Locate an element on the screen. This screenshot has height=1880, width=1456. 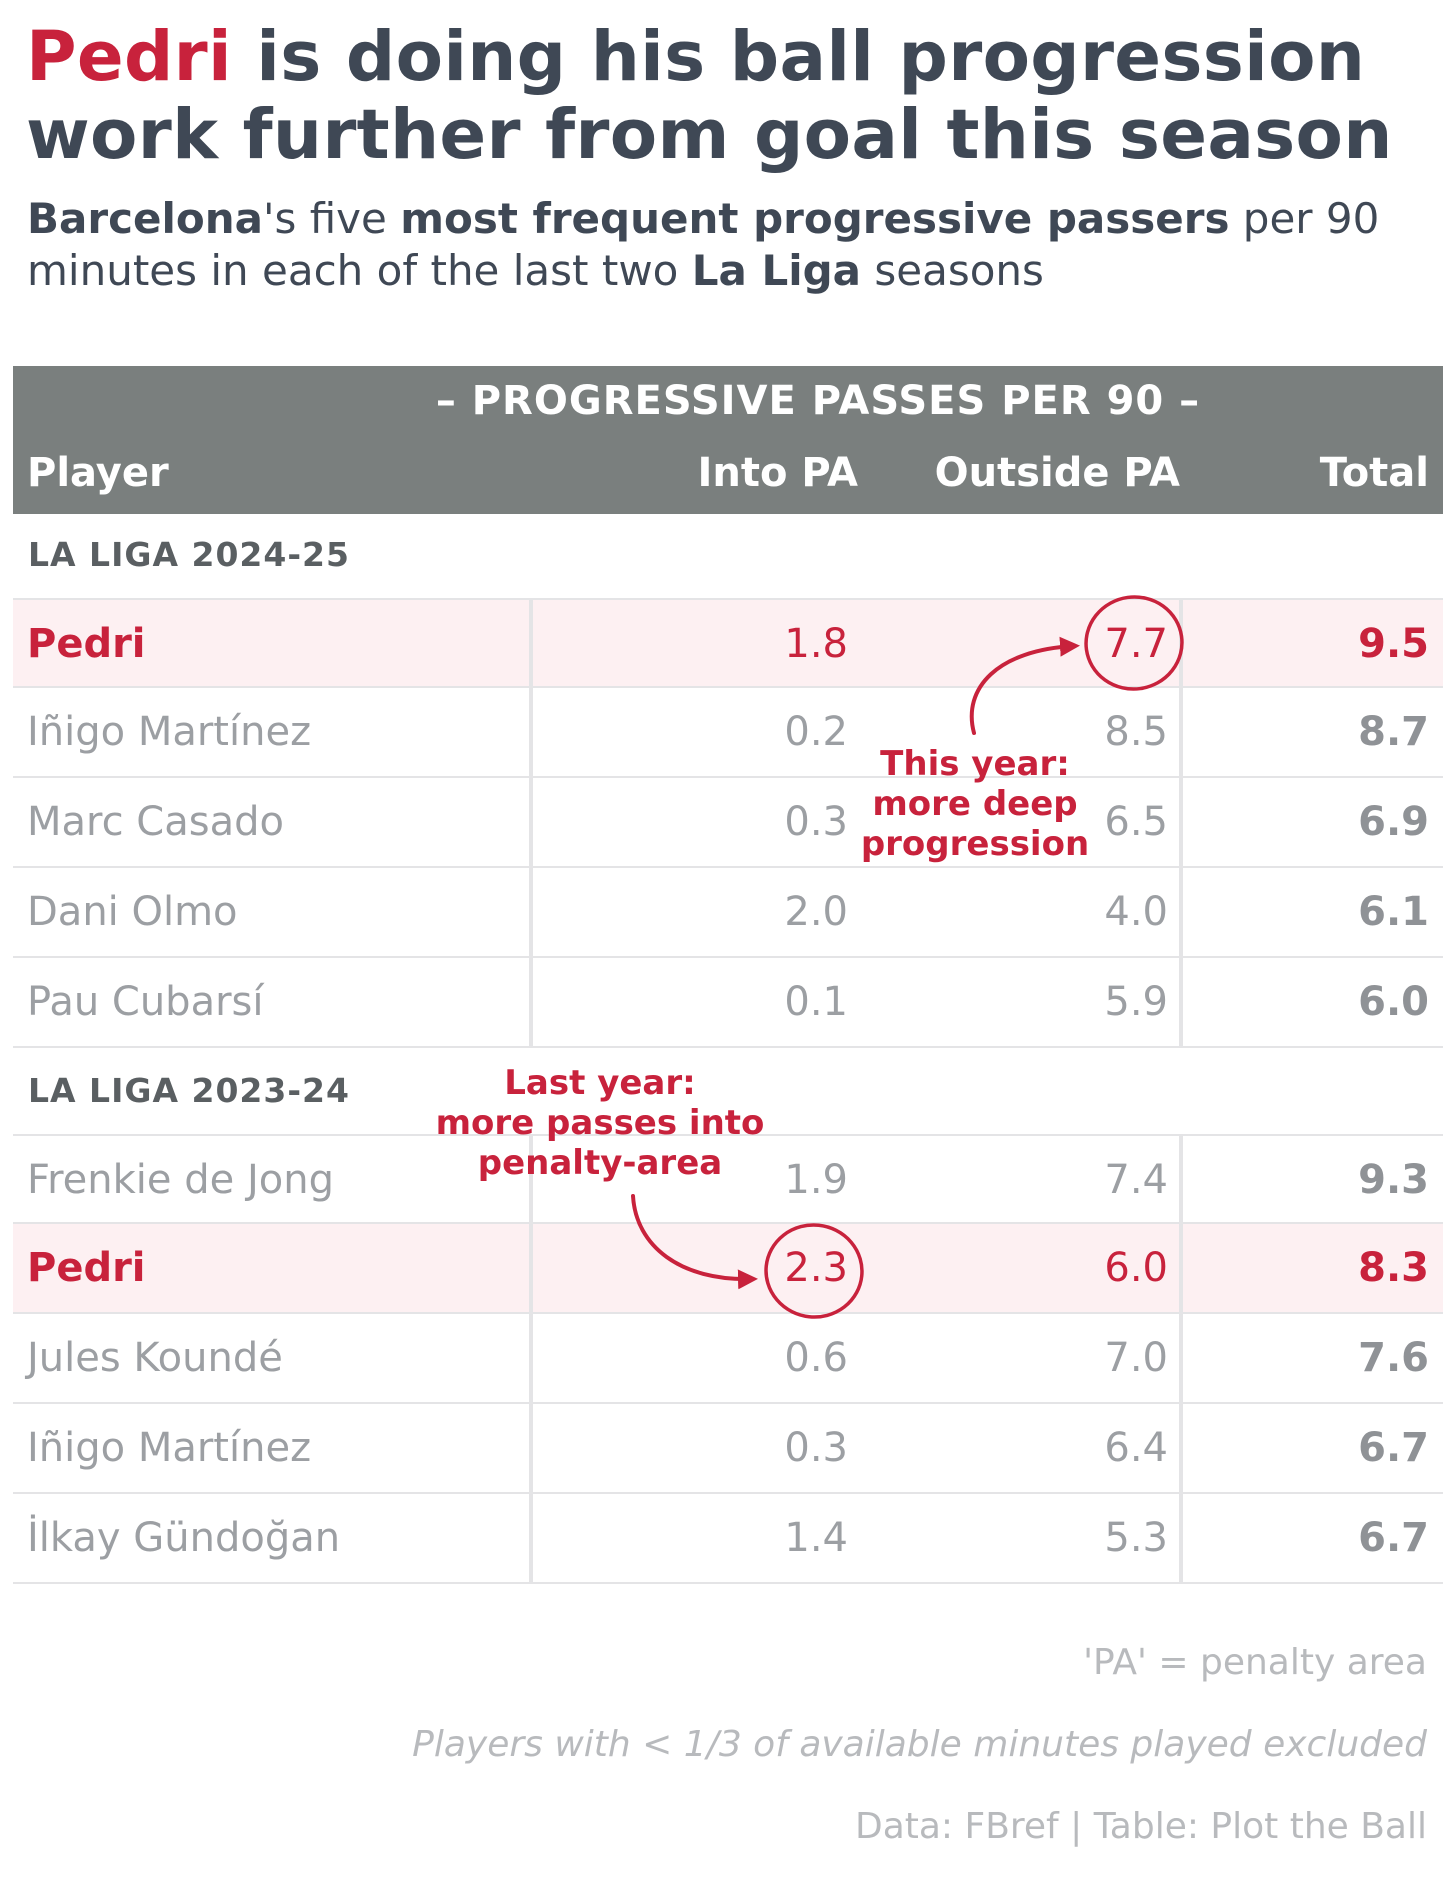
table-row: Pedri 1.8 7.7 9.5 is located at coordinates (728, 643).